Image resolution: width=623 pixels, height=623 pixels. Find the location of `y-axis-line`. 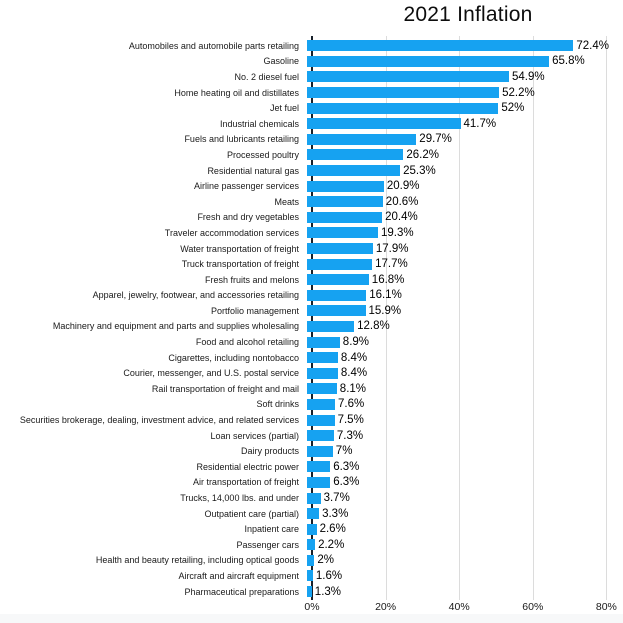

y-axis-line is located at coordinates (312, 318).